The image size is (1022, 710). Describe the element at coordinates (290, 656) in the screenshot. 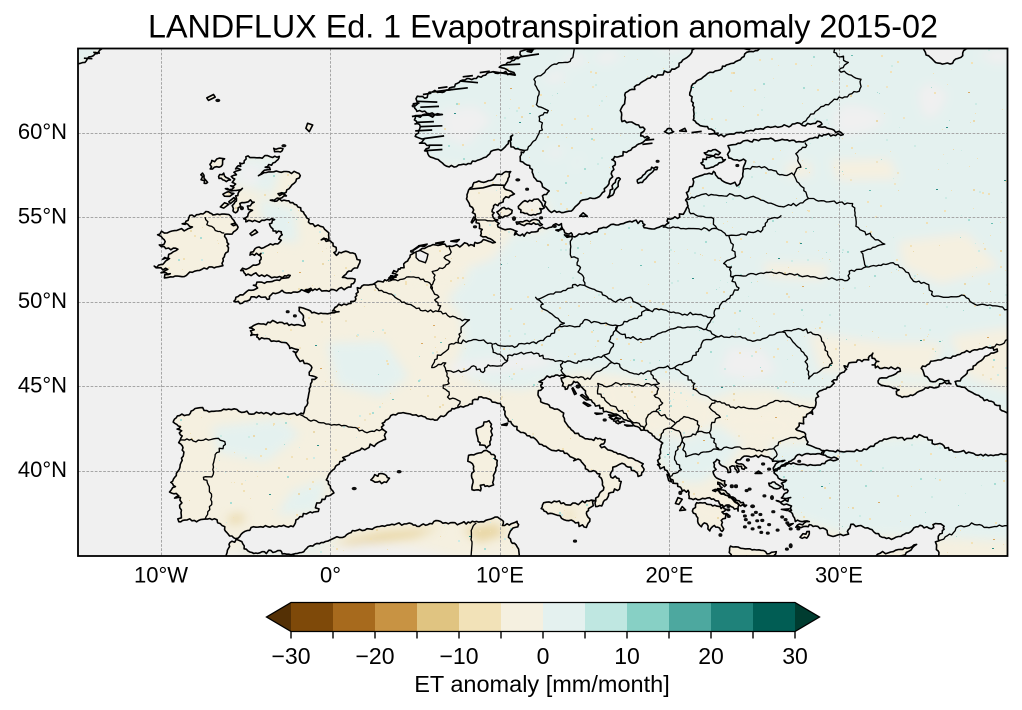

I see `svg-text: −30` at that location.